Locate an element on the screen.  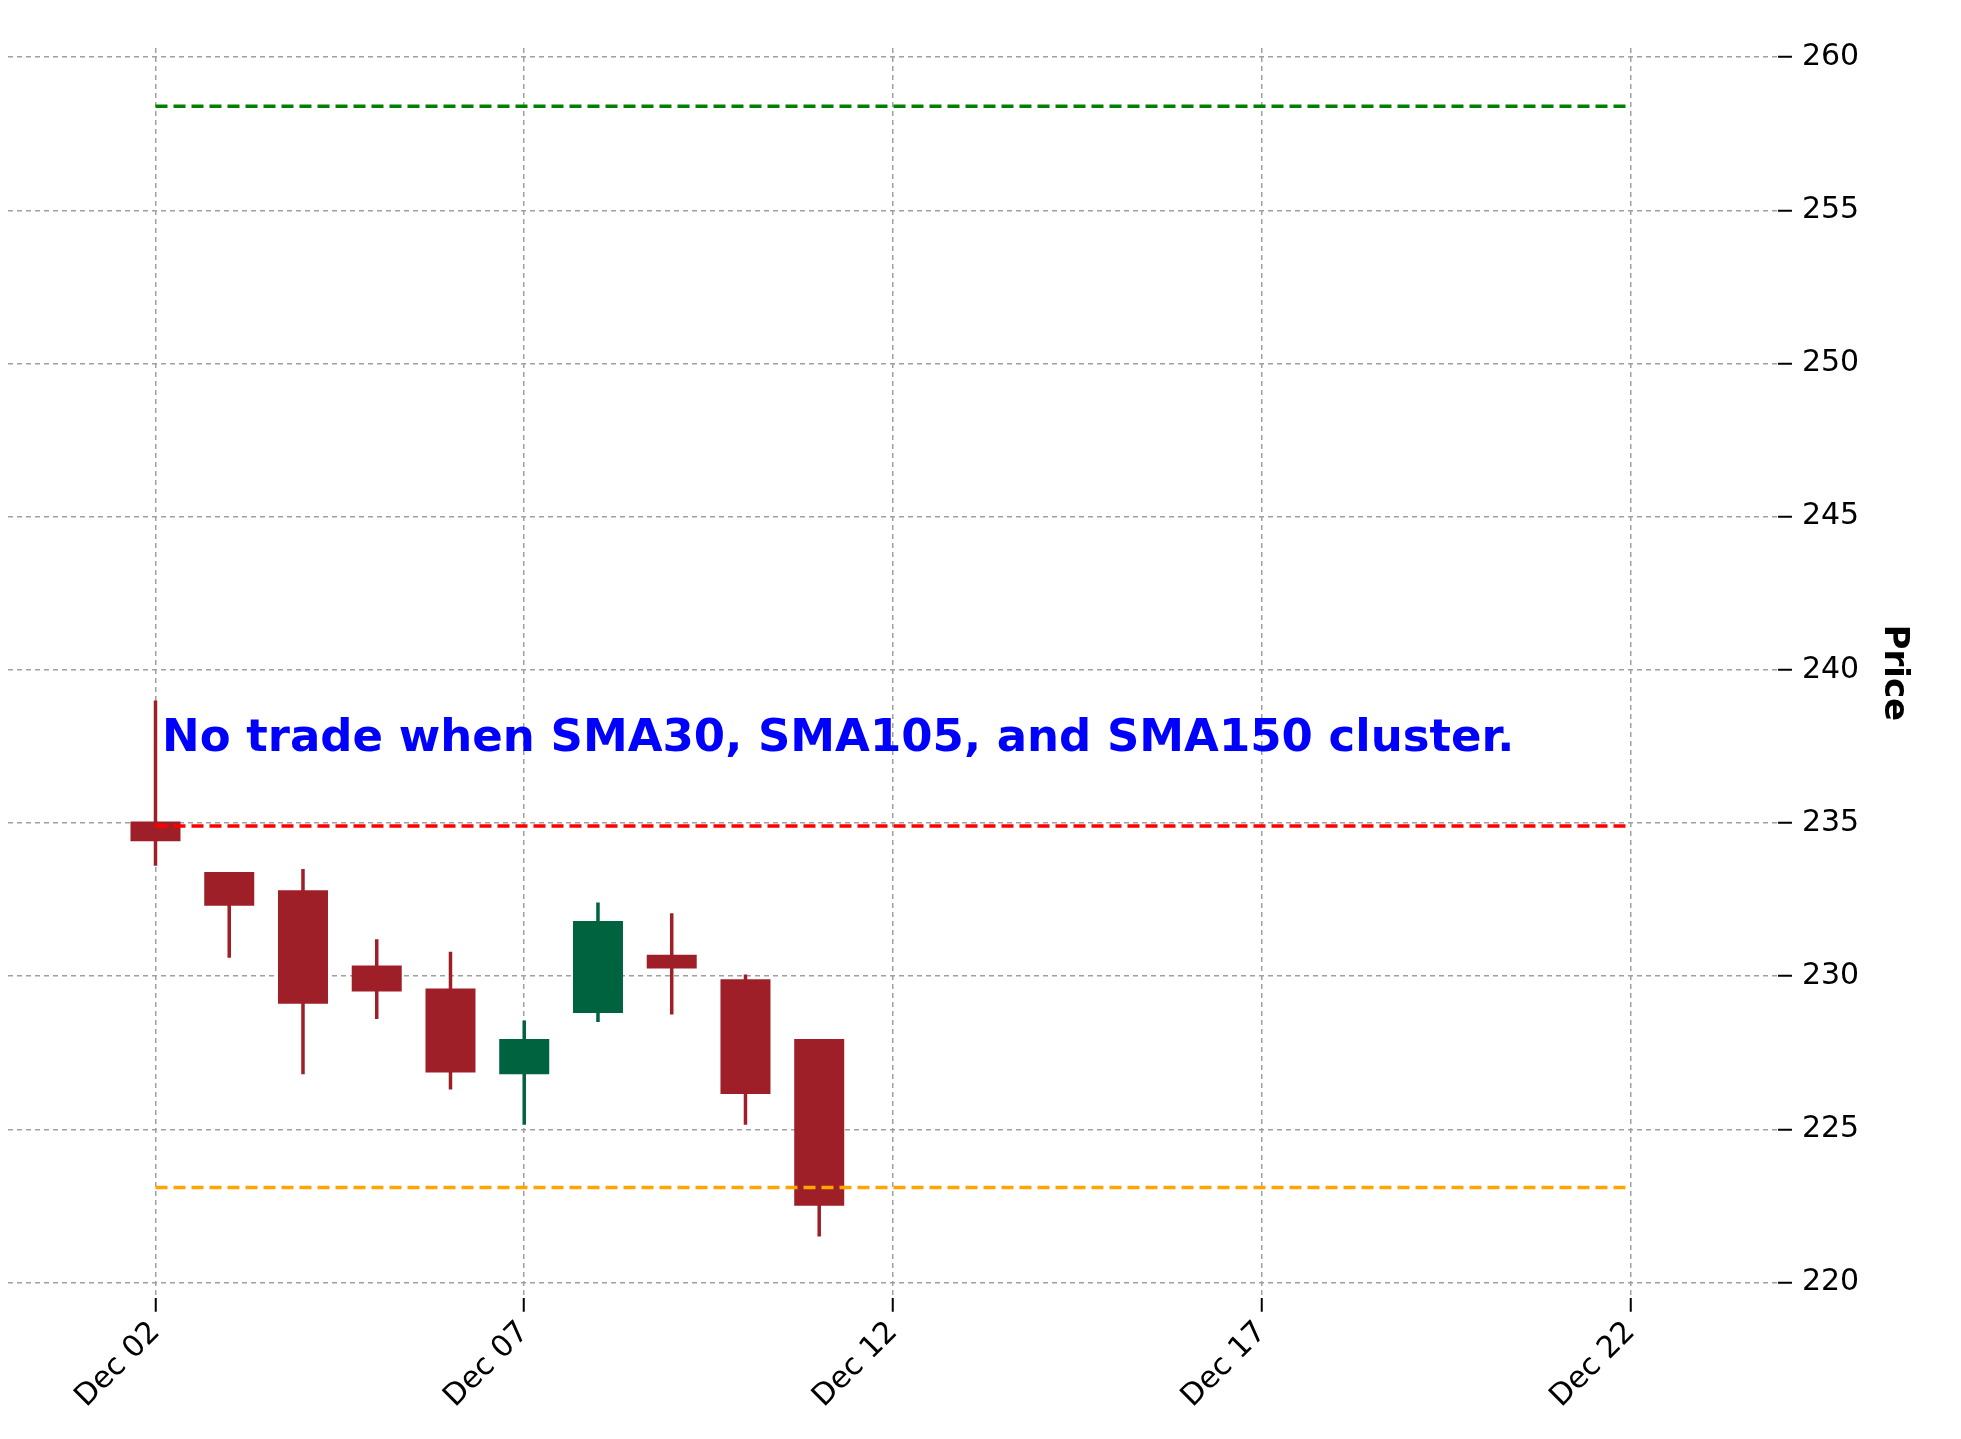
x-tick-label: Dec 07 is located at coordinates (485, 1363).